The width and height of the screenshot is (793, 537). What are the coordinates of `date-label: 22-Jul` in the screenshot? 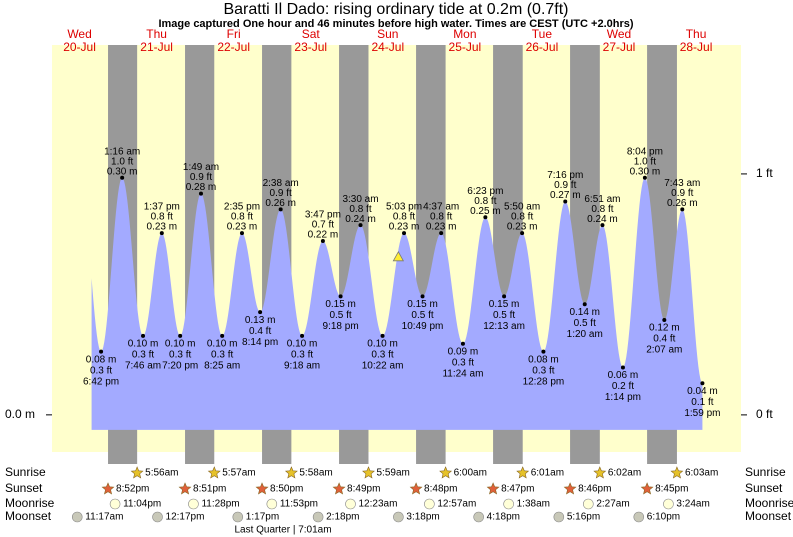 It's located at (233, 47).